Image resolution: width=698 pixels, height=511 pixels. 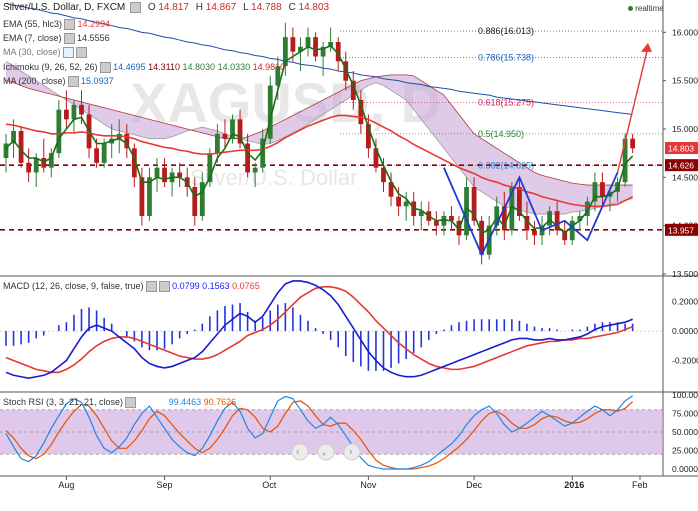 I want to click on ohlc-h-label: H, so click(x=199, y=8).